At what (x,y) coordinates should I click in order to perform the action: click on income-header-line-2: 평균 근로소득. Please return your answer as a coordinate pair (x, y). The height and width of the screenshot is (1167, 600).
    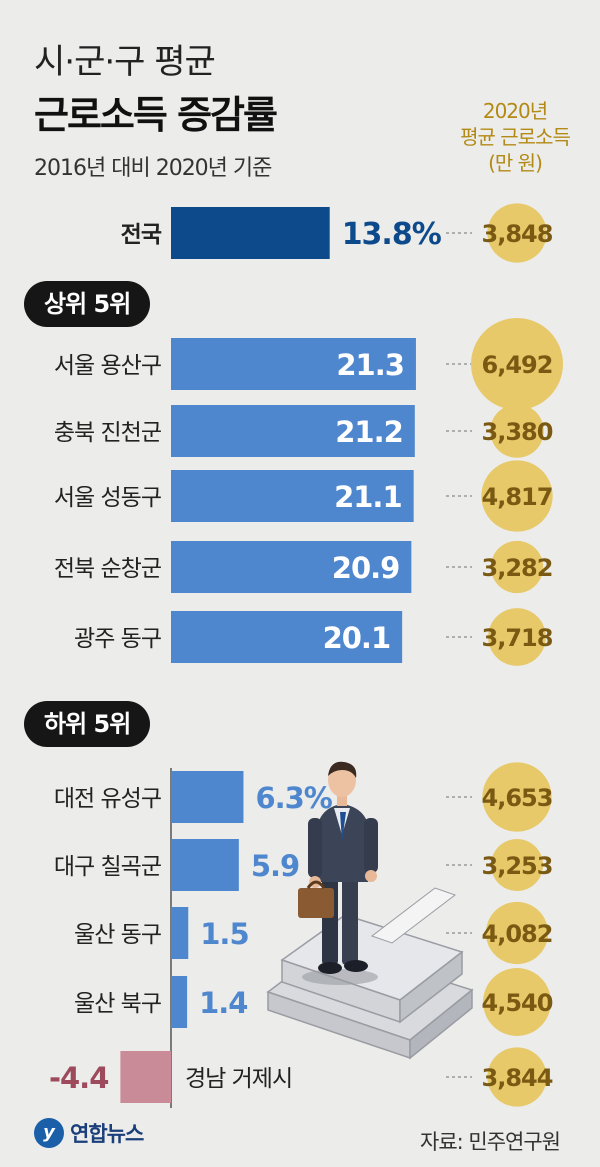
    Looking at the image, I should click on (515, 137).